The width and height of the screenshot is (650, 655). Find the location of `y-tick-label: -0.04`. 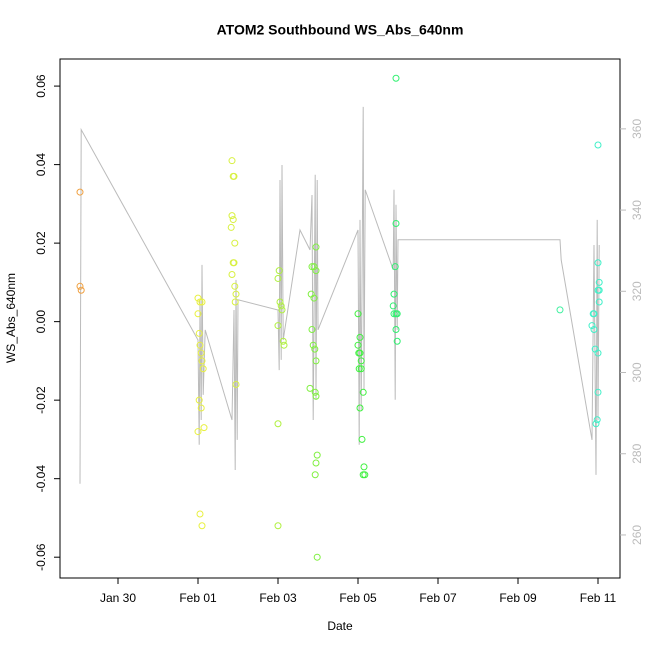

y-tick-label: -0.04 is located at coordinates (41, 479).